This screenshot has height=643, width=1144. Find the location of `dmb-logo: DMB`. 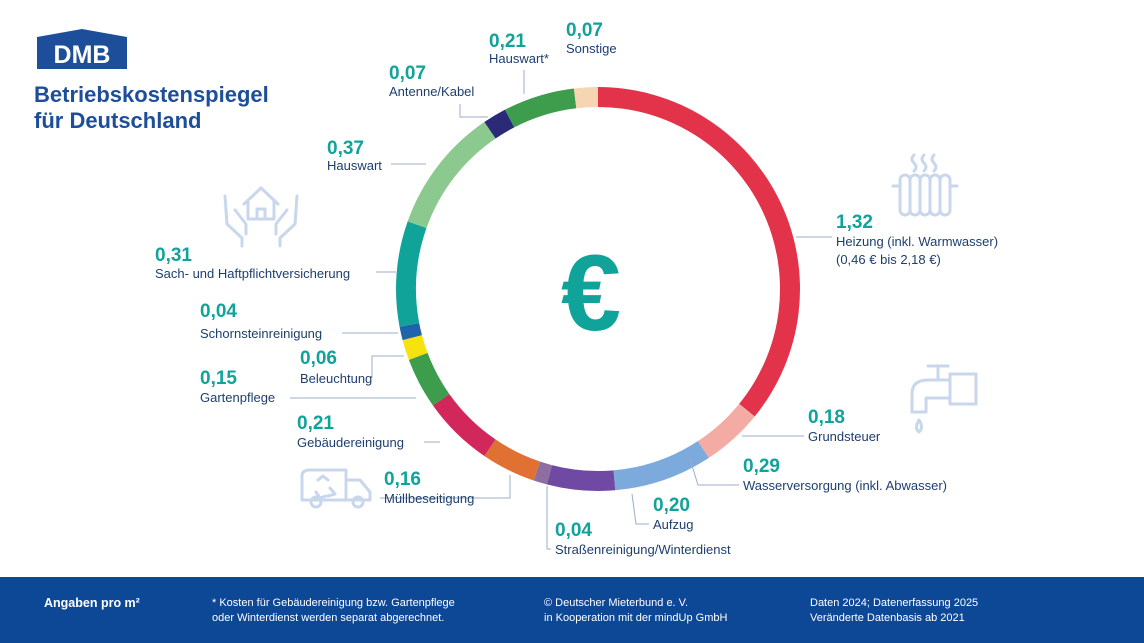

dmb-logo: DMB is located at coordinates (82, 49).